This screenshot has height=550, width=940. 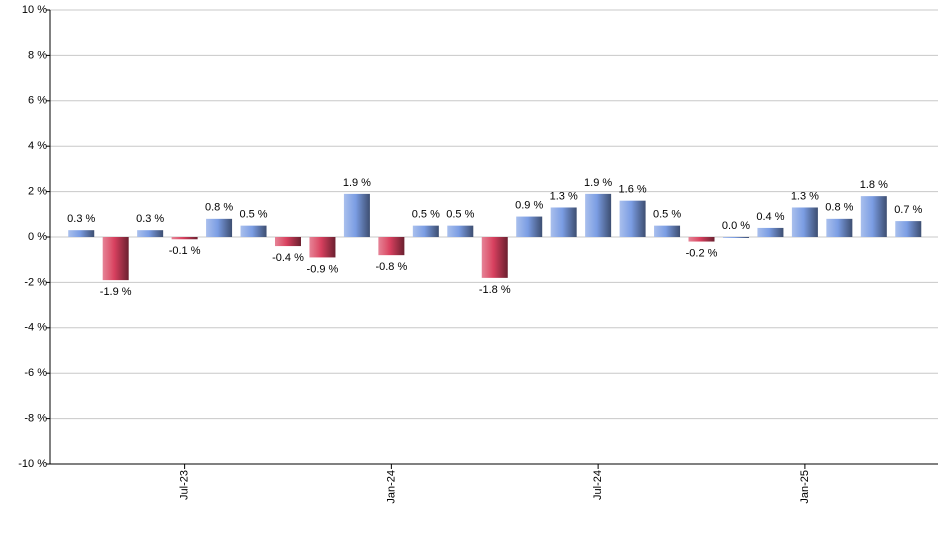 What do you see at coordinates (529, 205) in the screenshot?
I see `value-label: 0.9 %` at bounding box center [529, 205].